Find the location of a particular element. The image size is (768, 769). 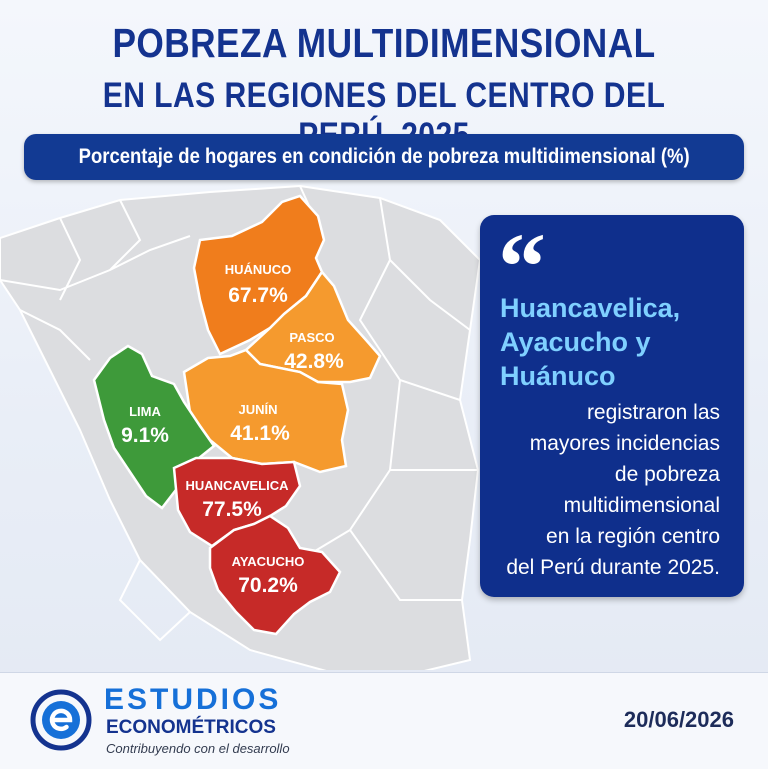

region-pasco-name: PASCO is located at coordinates (311, 337).